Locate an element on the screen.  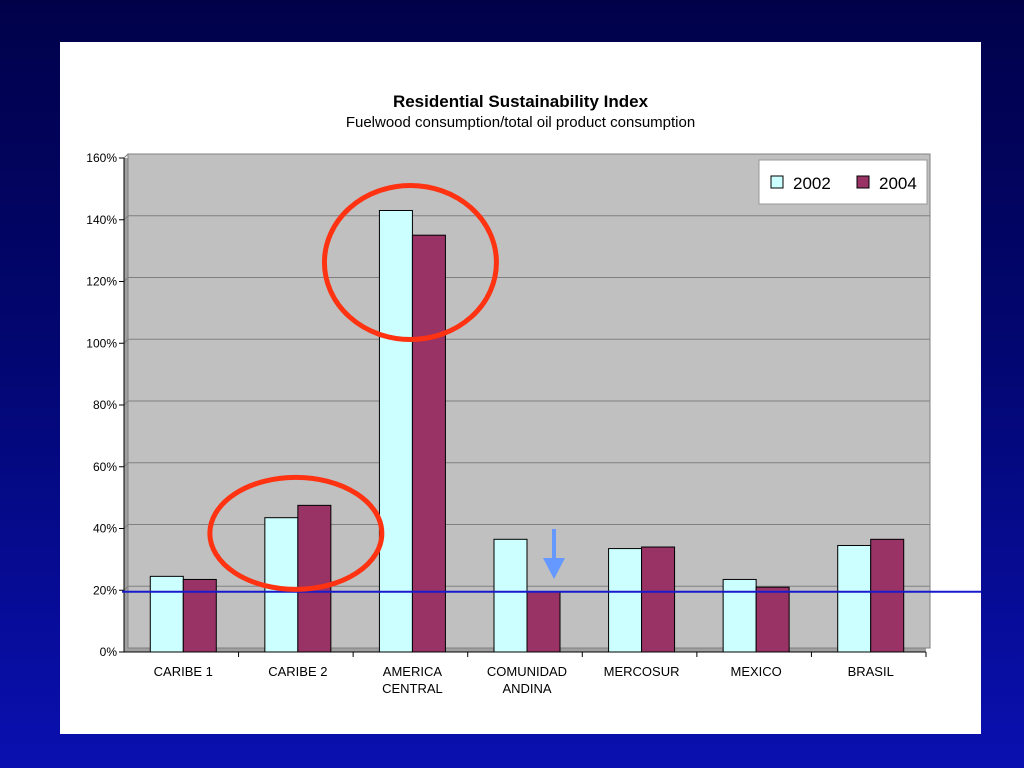
x-tick-label: CENTRAL is located at coordinates (412, 688).